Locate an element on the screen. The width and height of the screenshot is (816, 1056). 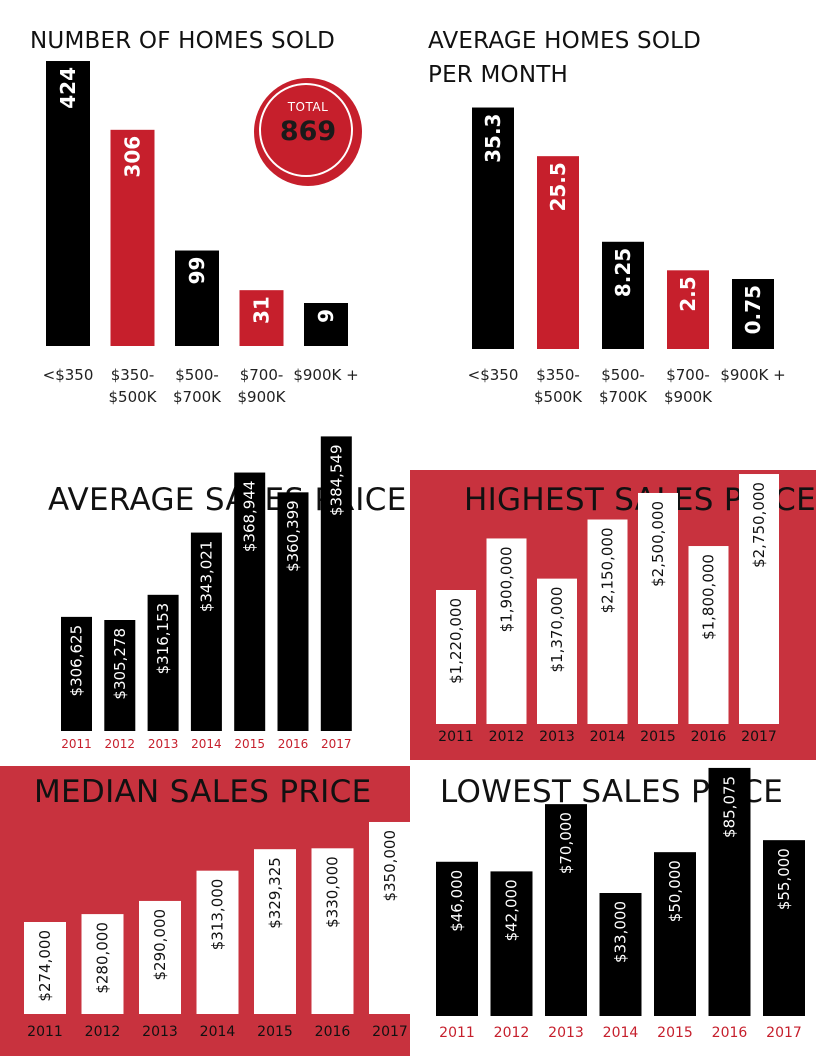
avg-sales-price-value-label: $316,153 is located at coordinates (163, 639).